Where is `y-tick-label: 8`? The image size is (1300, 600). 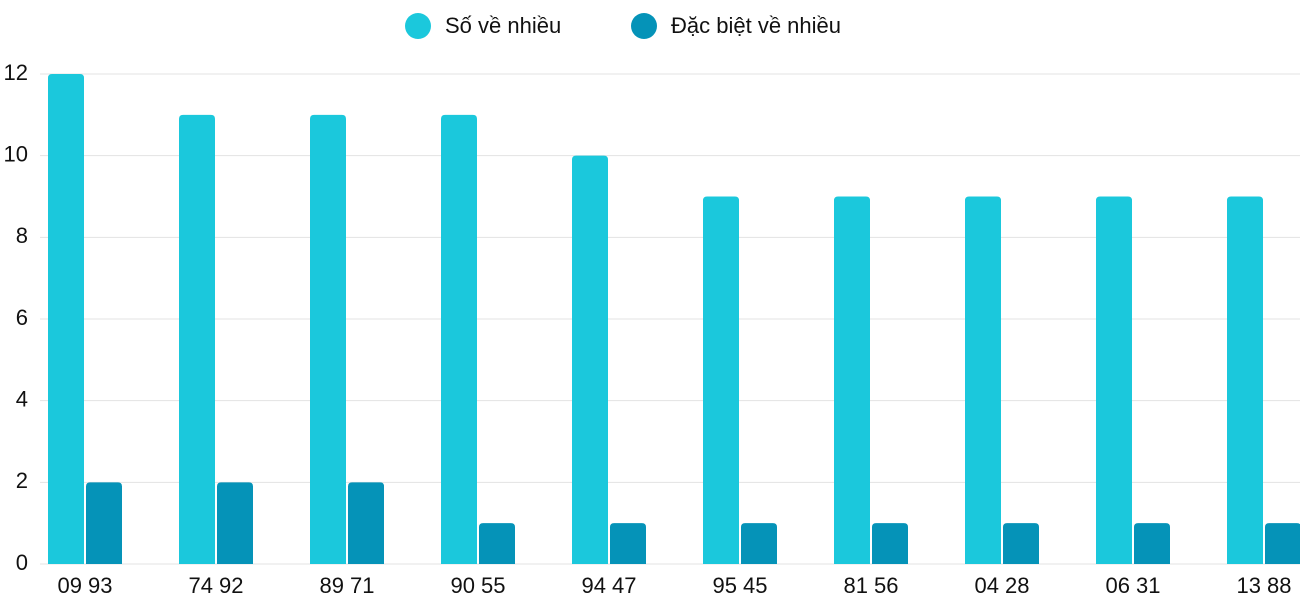 y-tick-label: 8 is located at coordinates (22, 235).